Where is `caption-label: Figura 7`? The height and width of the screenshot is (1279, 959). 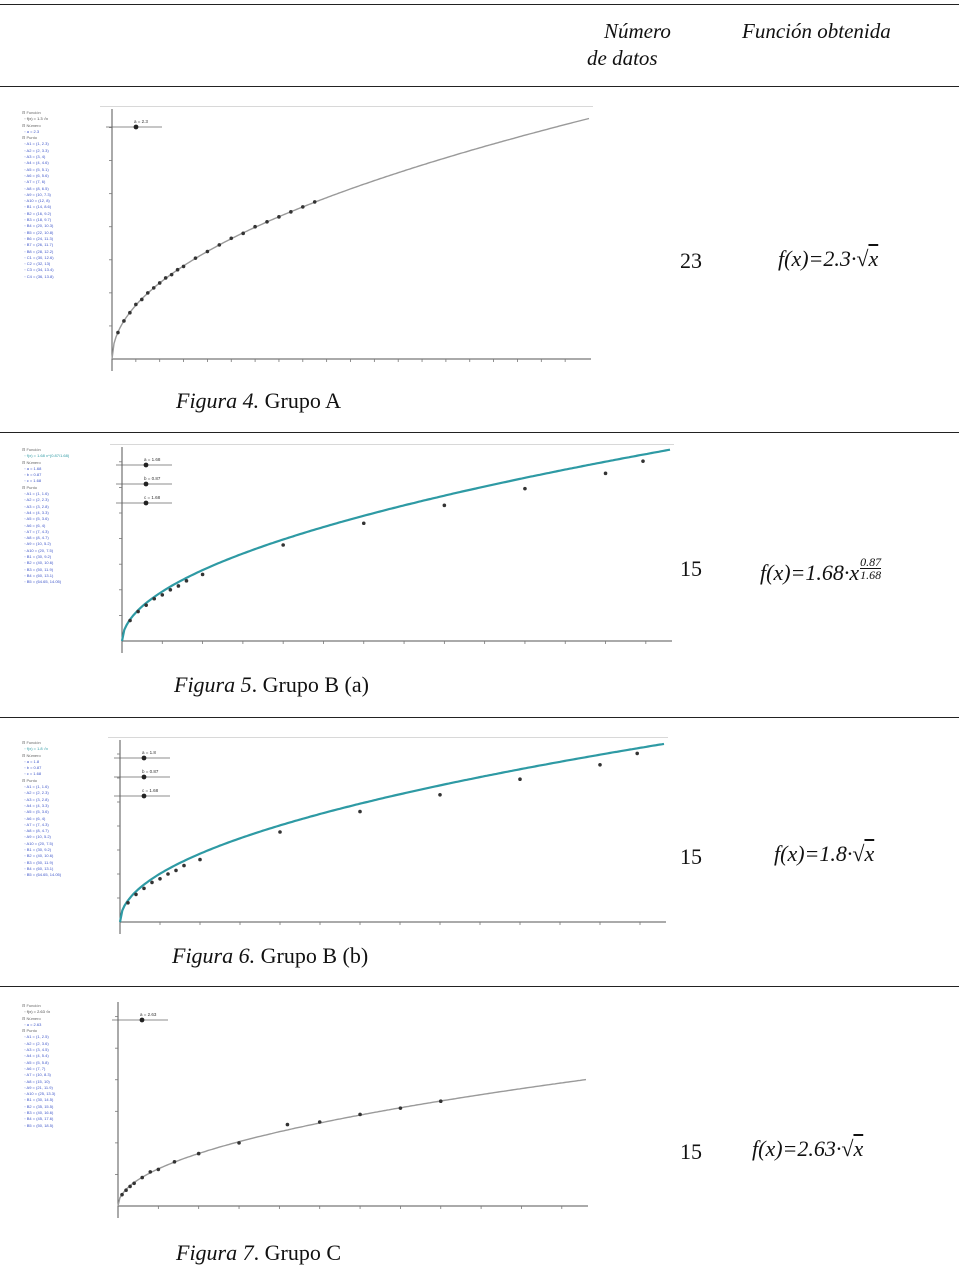 caption-label: Figura 7 is located at coordinates (215, 1252).